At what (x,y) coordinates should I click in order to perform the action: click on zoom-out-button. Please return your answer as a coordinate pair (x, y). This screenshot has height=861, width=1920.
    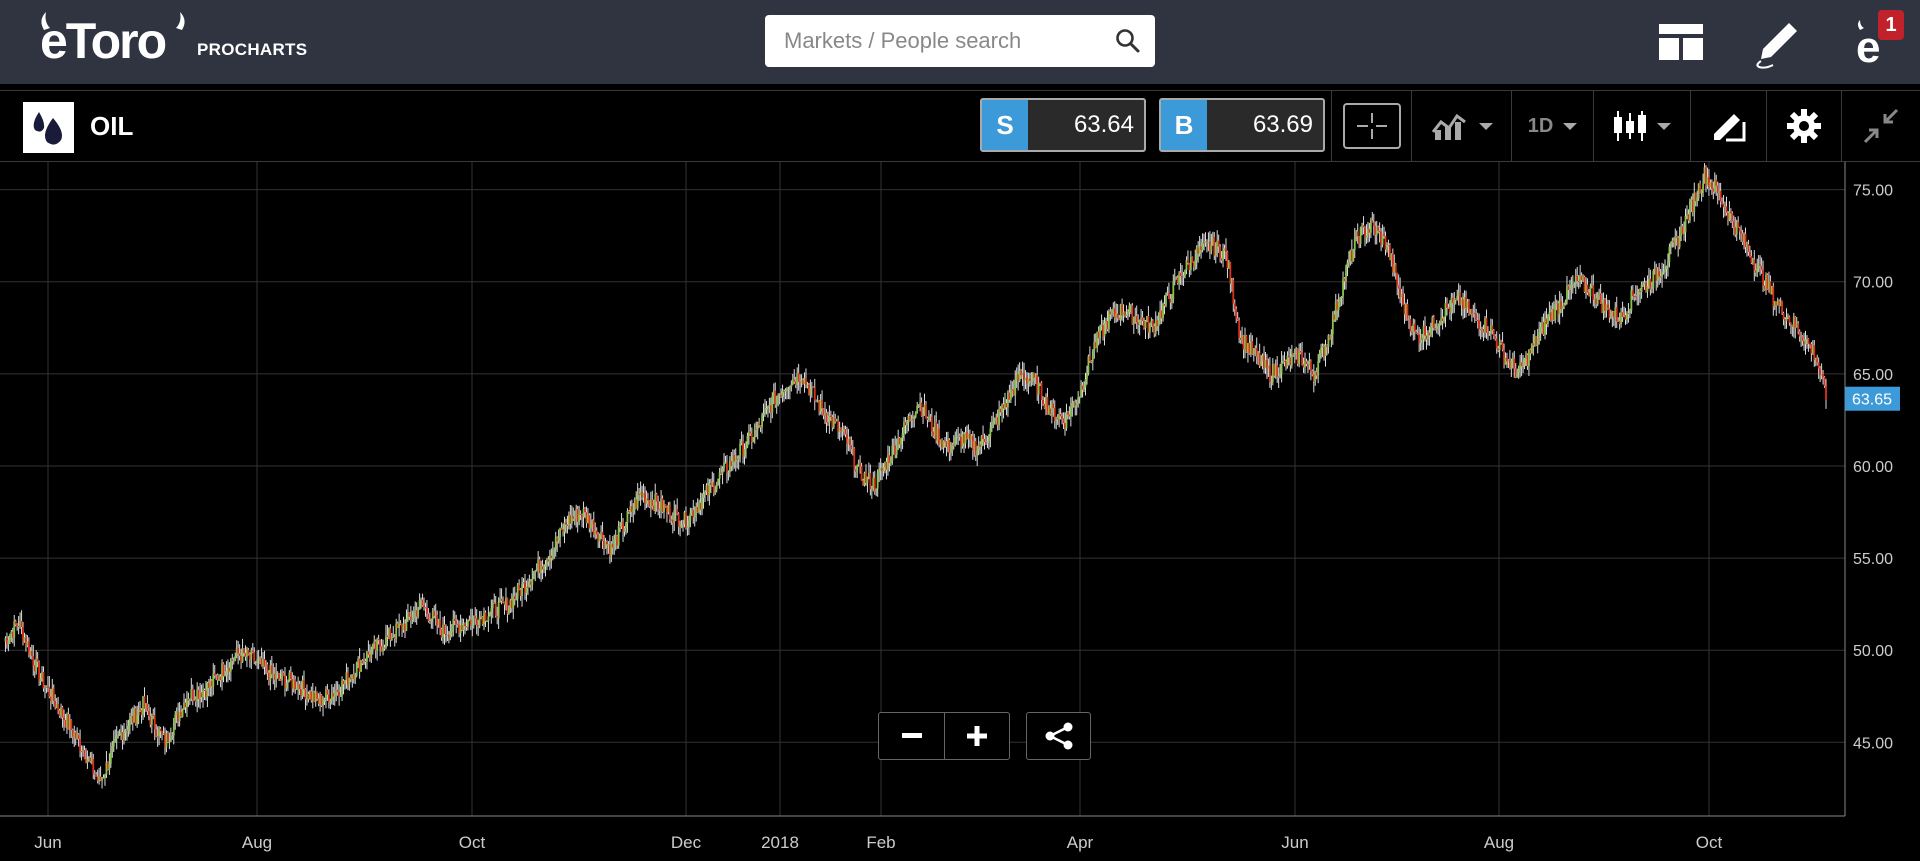
    Looking at the image, I should click on (911, 736).